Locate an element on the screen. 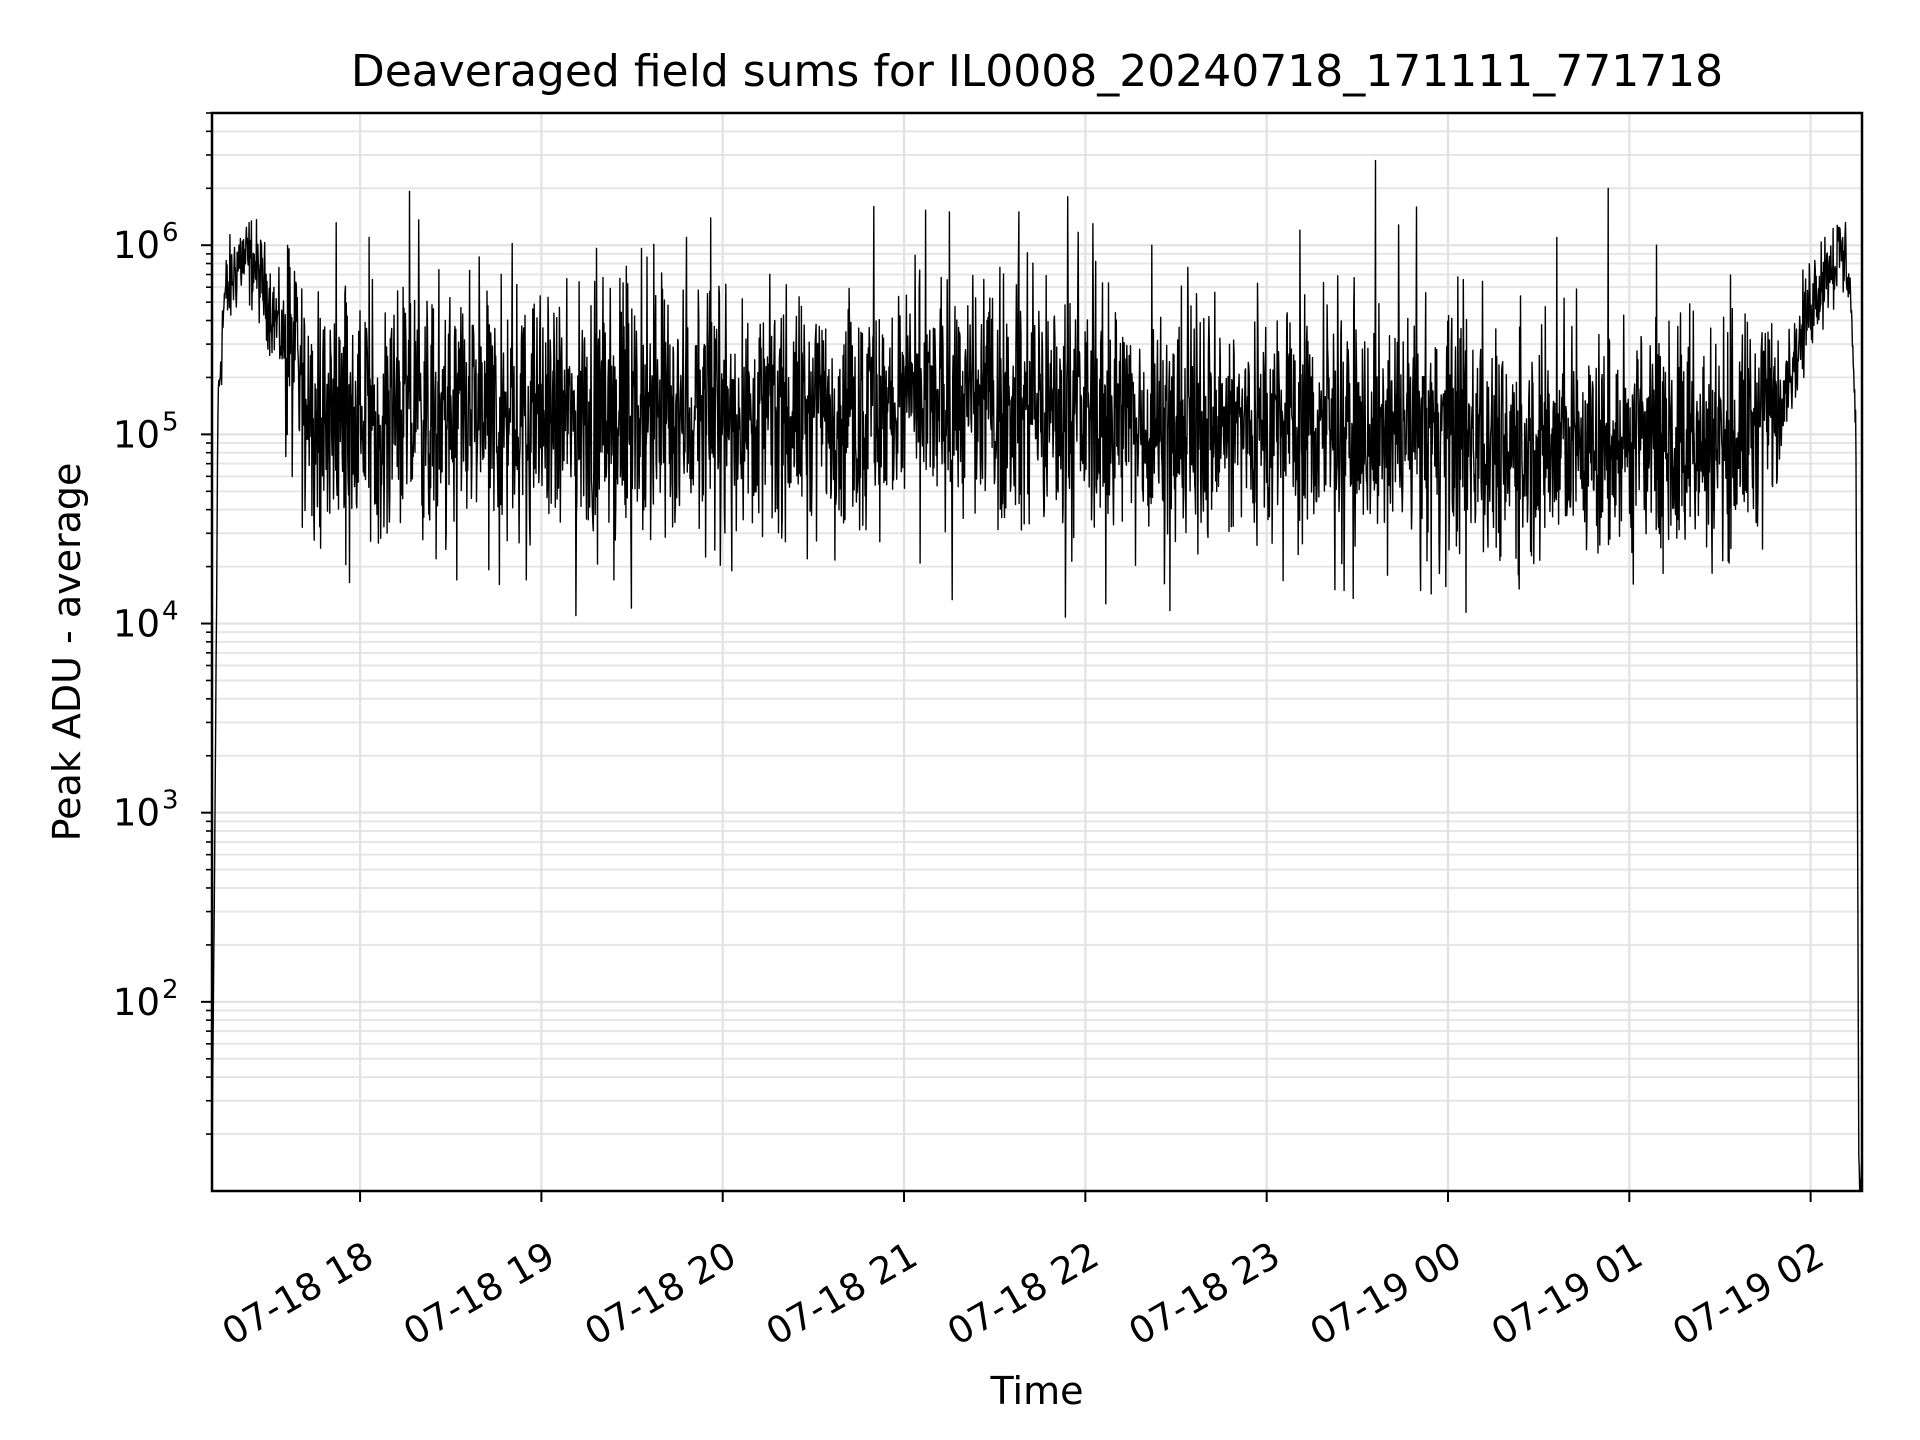 This screenshot has width=1920, height=1440. x-tick-label: 07-18 19 is located at coordinates (479, 1294).